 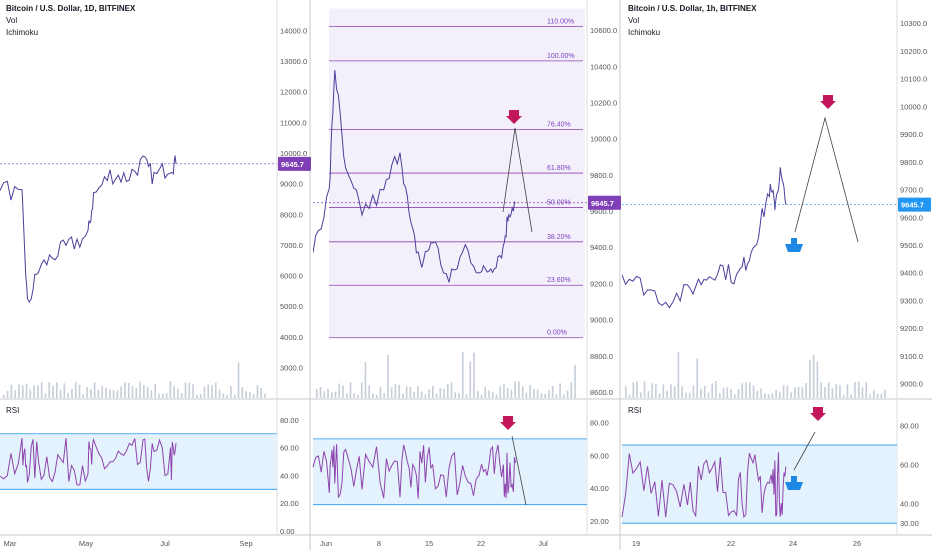 I want to click on y-tick-label: 8600.0, so click(x=601, y=392).